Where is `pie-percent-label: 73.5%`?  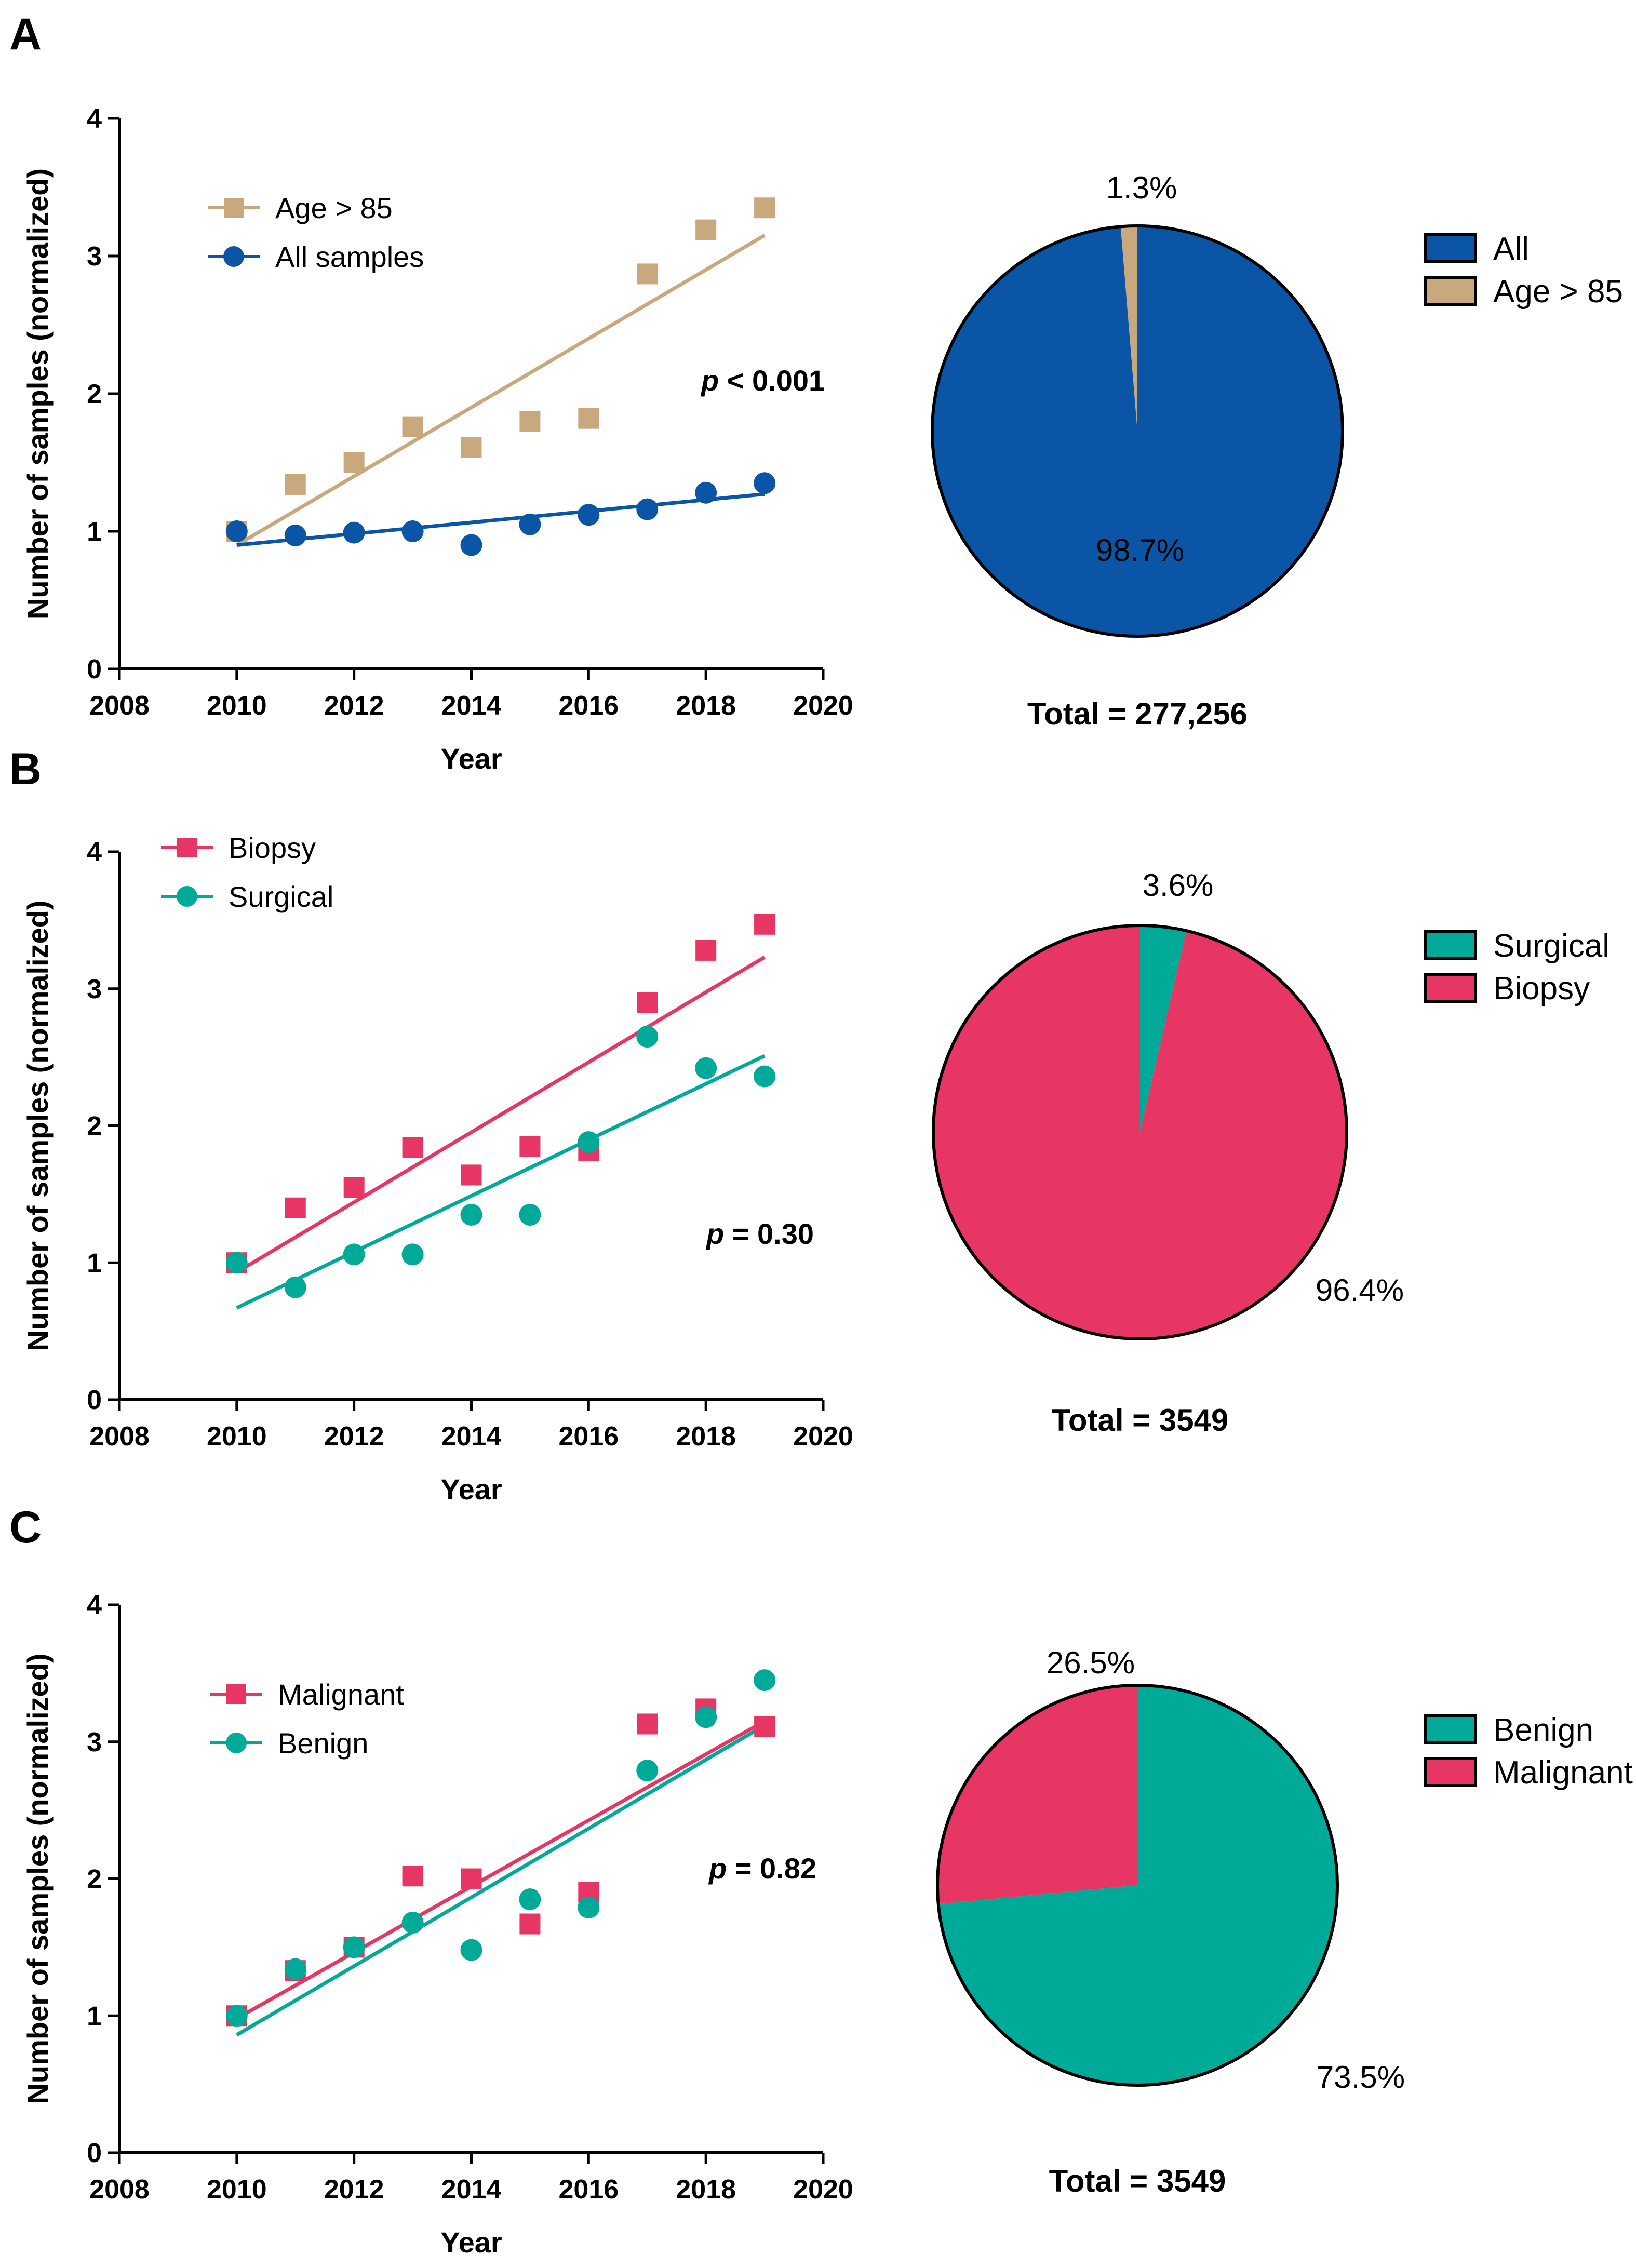 pie-percent-label: 73.5% is located at coordinates (1361, 2077).